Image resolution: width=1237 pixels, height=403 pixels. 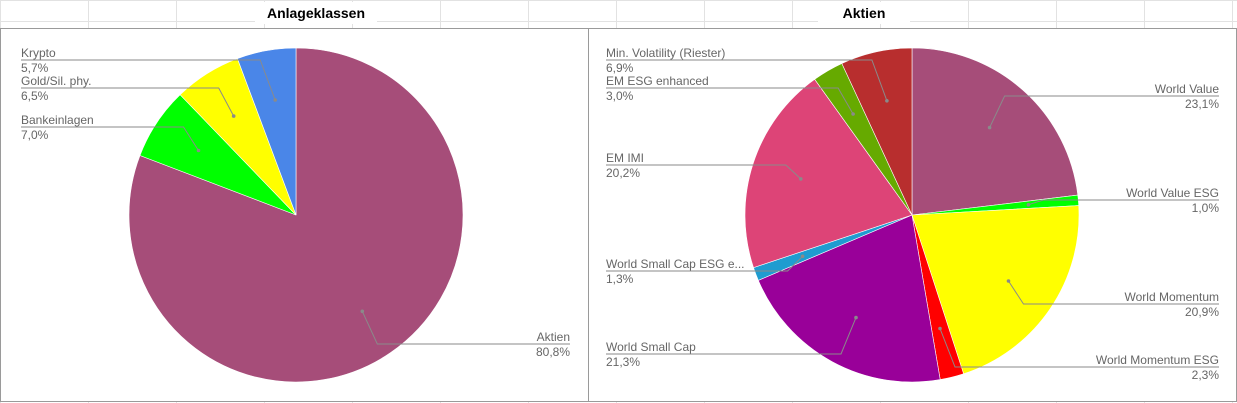 What do you see at coordinates (747, 80) in the screenshot?
I see `leader-line-min-volatility-riester` at bounding box center [747, 80].